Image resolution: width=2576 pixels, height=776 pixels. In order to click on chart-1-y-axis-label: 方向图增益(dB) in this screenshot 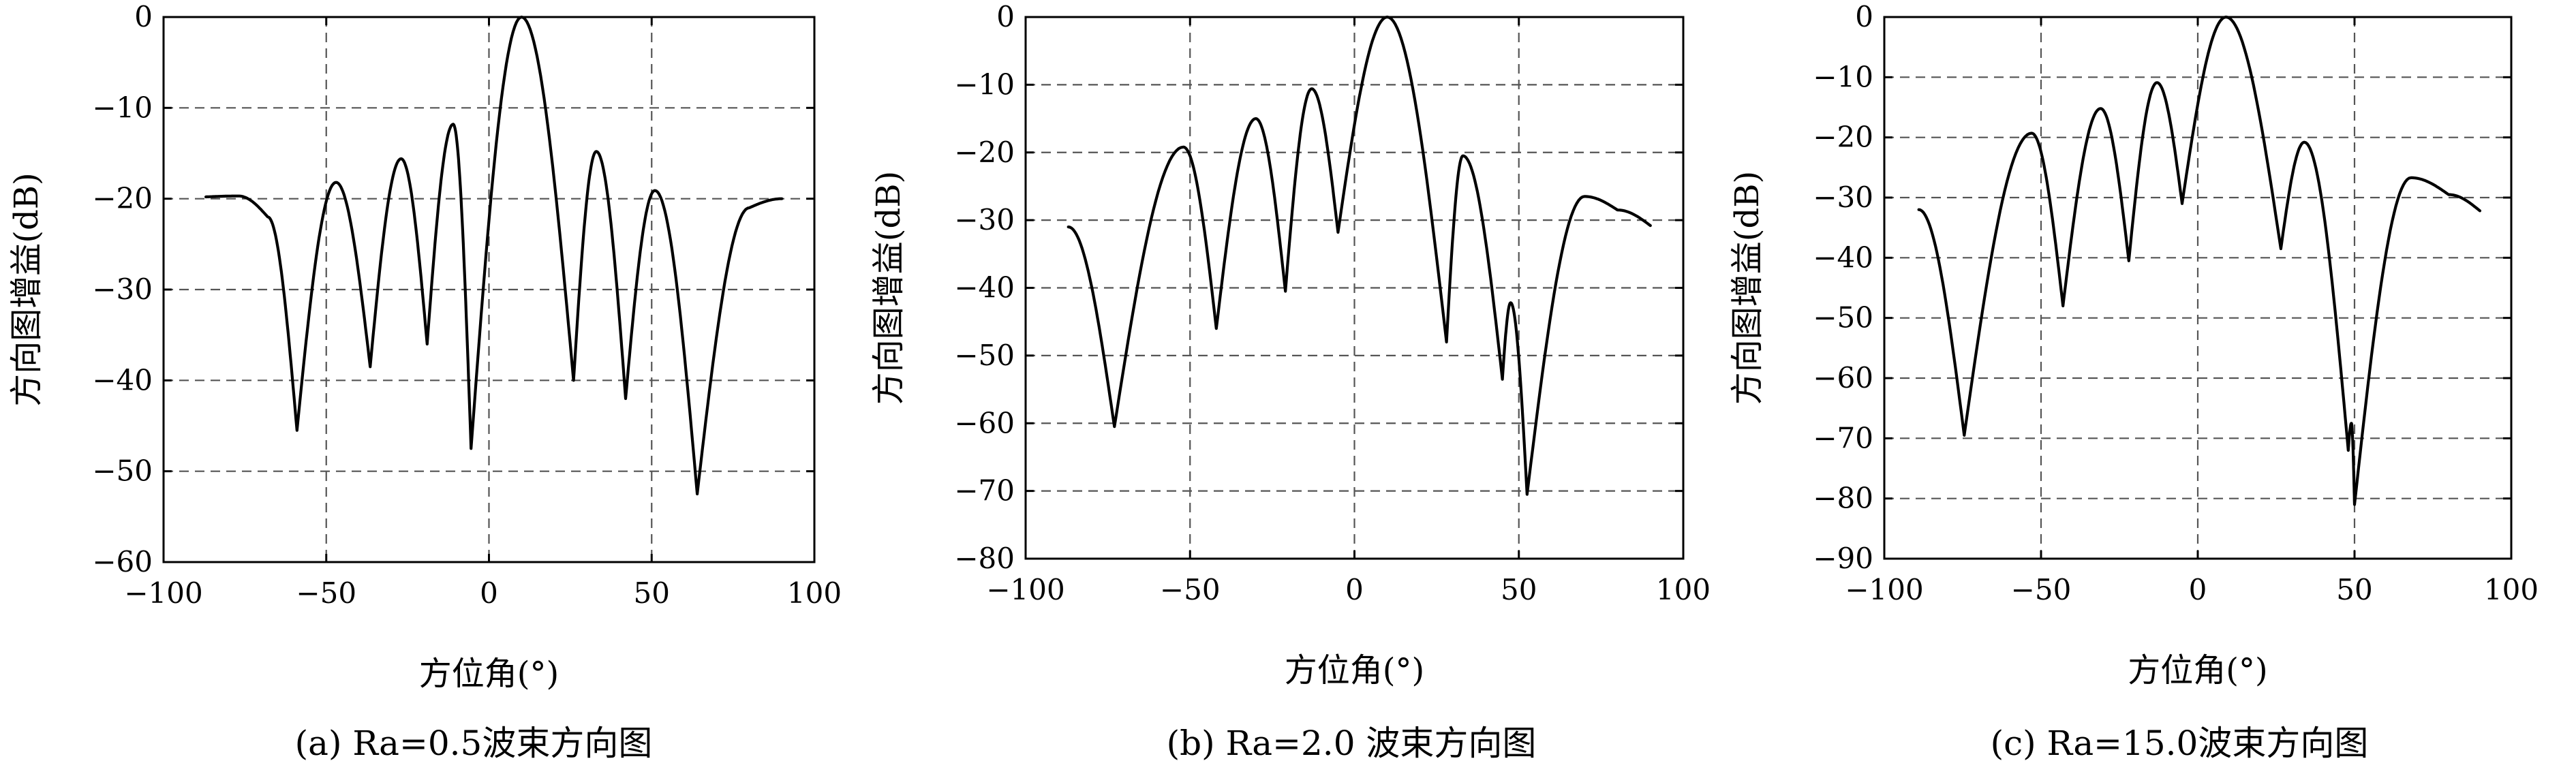, I will do `click(26, 289)`.